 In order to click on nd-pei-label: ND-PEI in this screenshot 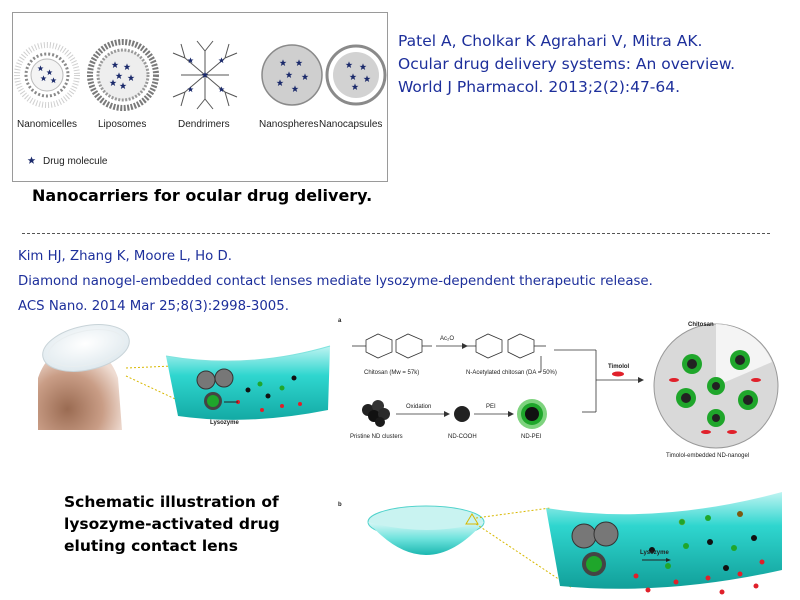, I will do `click(531, 437)`.